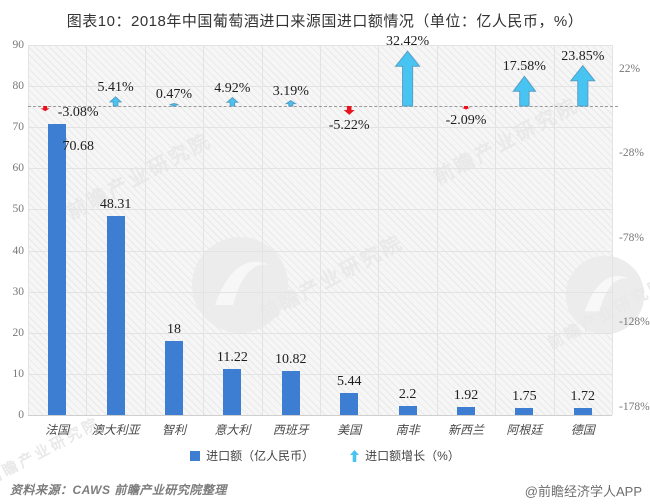  Describe the element at coordinates (78, 112) in the screenshot. I see `growth-value-label: -3.08%` at that location.